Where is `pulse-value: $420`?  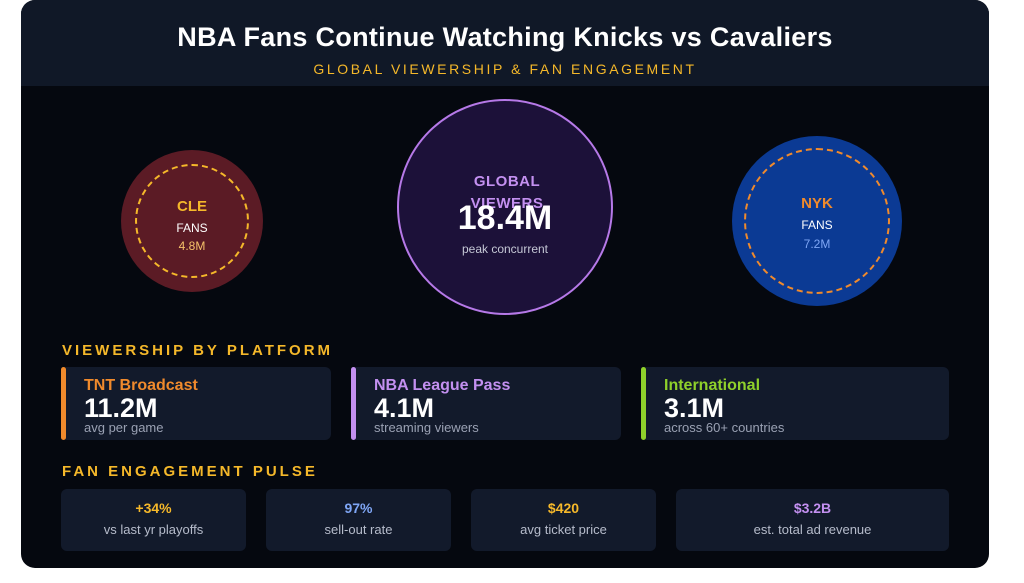
pulse-value: $420 is located at coordinates (563, 508).